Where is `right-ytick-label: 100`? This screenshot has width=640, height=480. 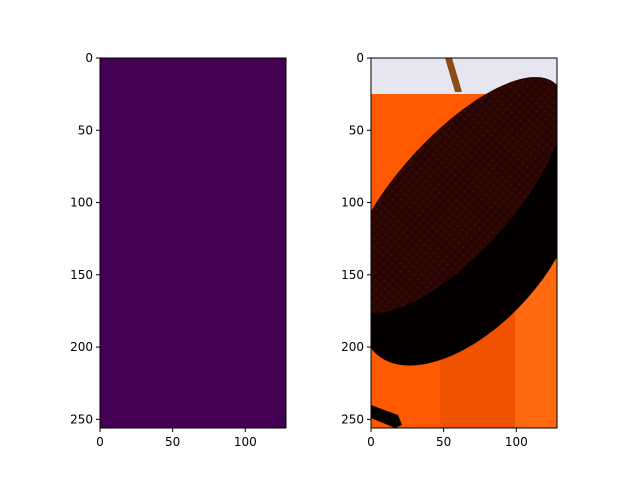 right-ytick-label: 100 is located at coordinates (352, 203).